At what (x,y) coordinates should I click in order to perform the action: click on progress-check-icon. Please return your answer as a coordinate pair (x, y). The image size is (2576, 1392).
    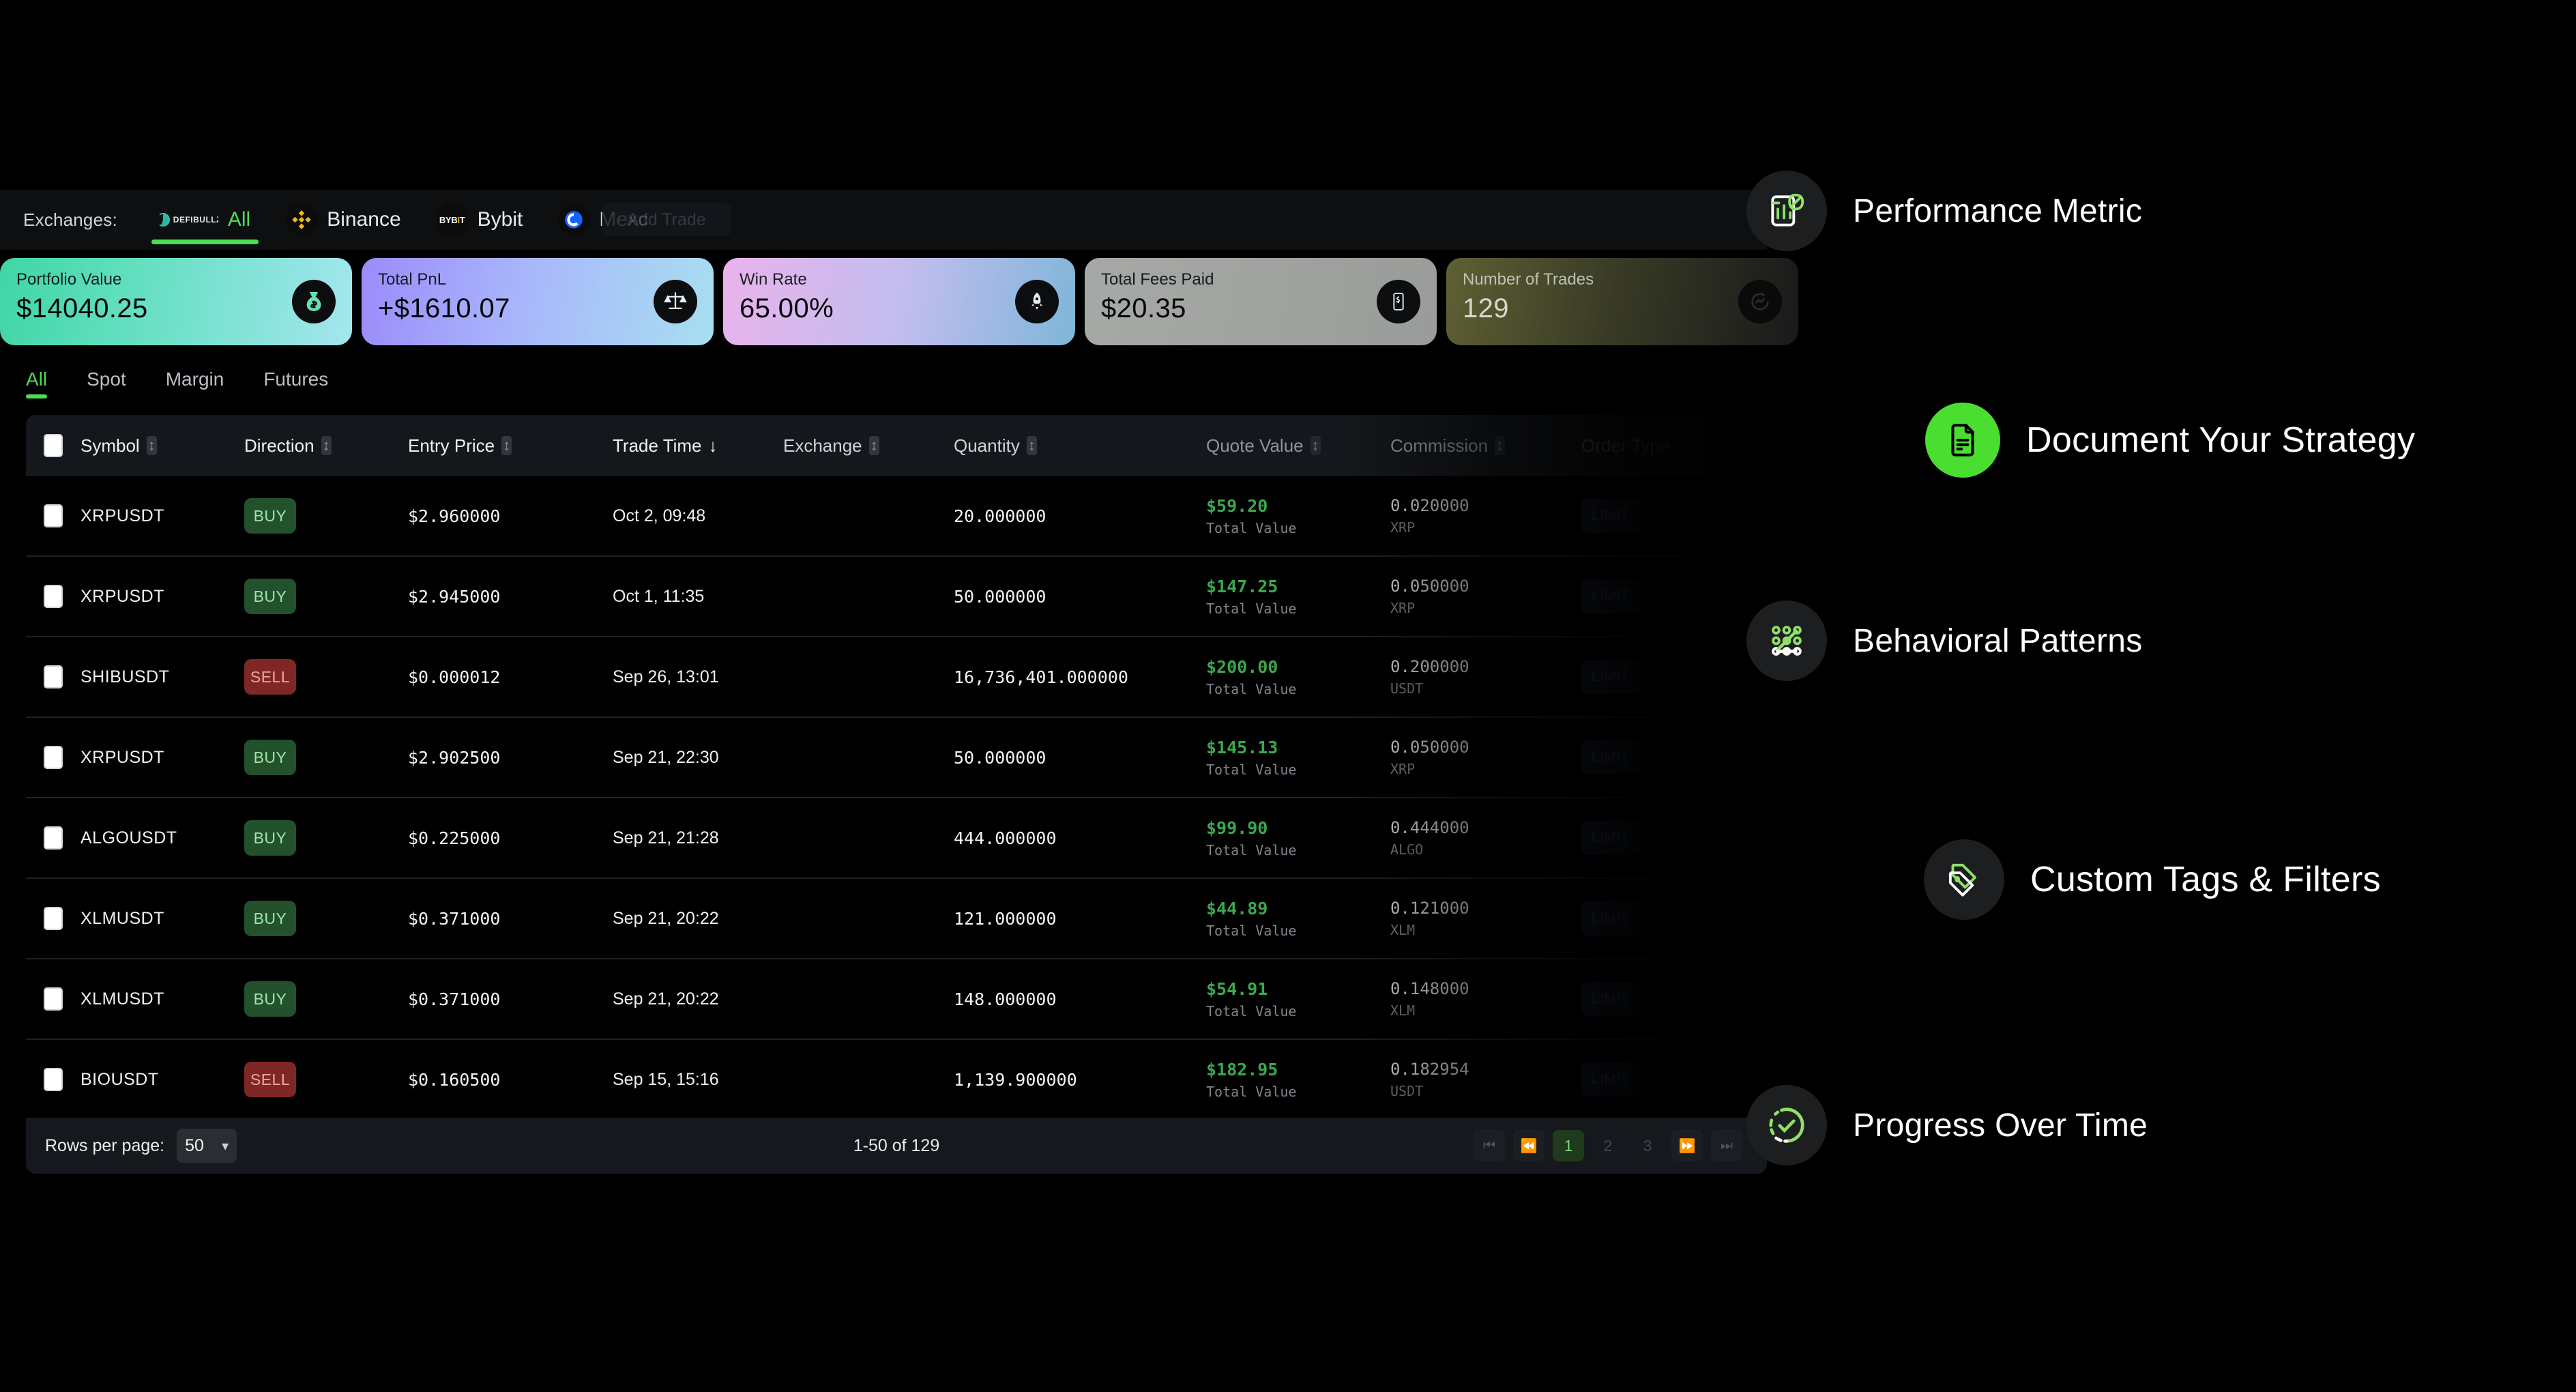
    Looking at the image, I should click on (1786, 1125).